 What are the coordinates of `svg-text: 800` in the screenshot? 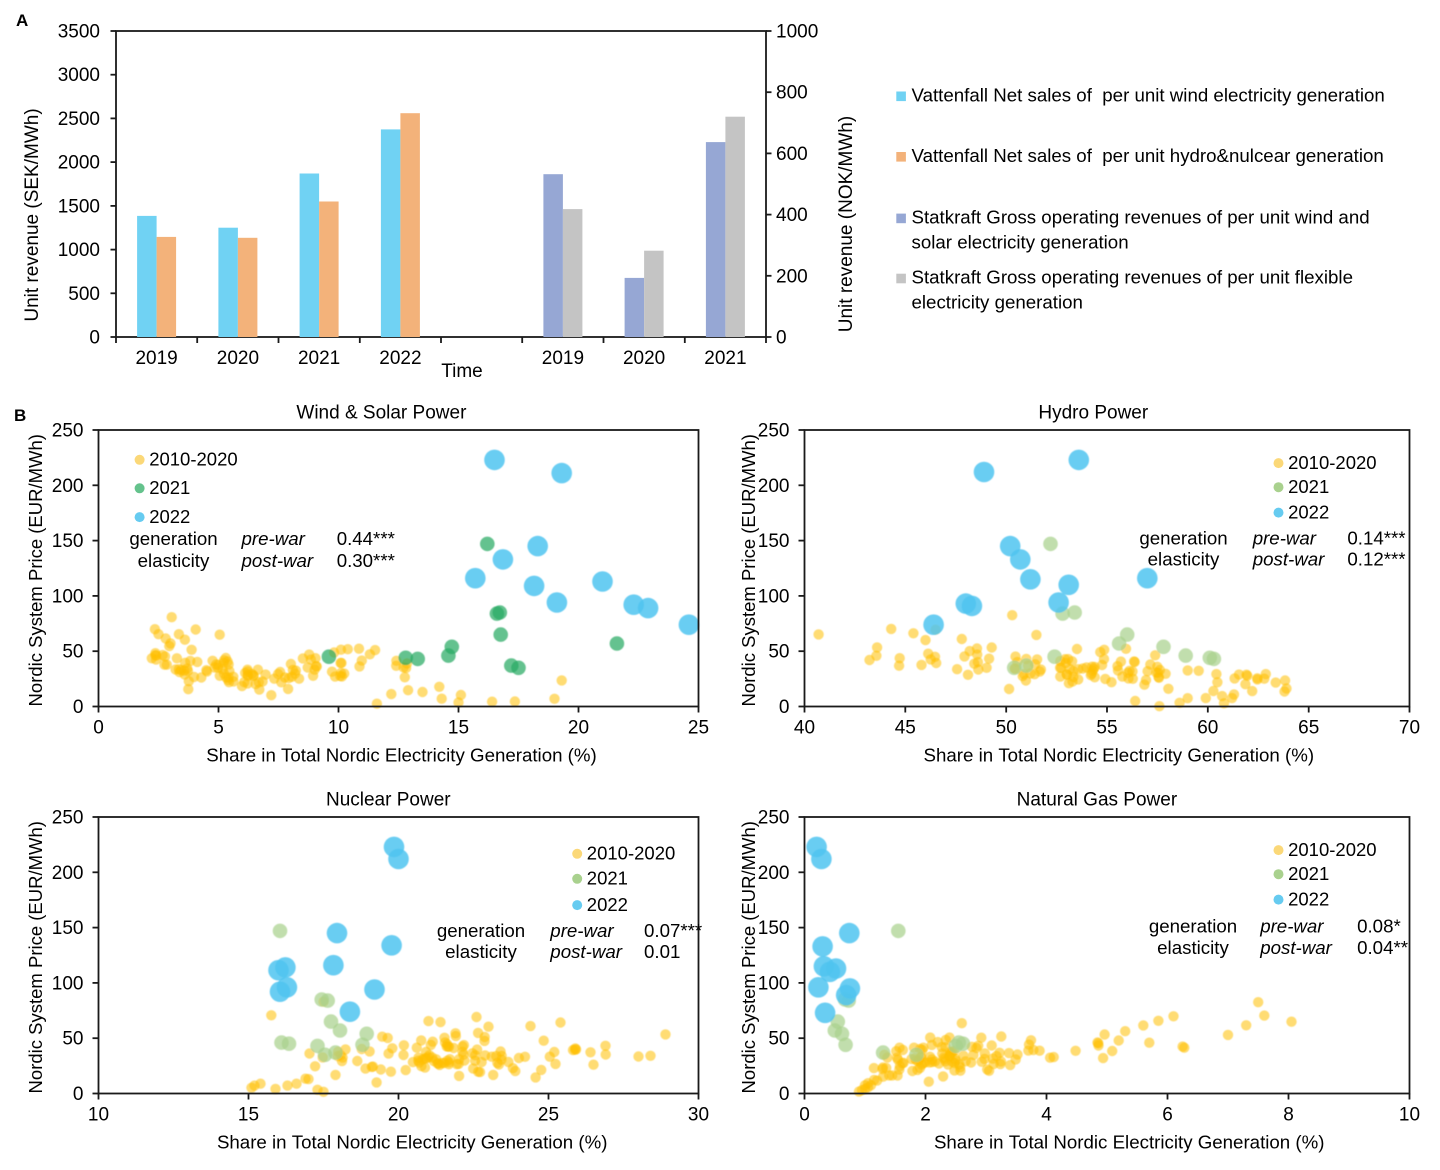 It's located at (792, 93).